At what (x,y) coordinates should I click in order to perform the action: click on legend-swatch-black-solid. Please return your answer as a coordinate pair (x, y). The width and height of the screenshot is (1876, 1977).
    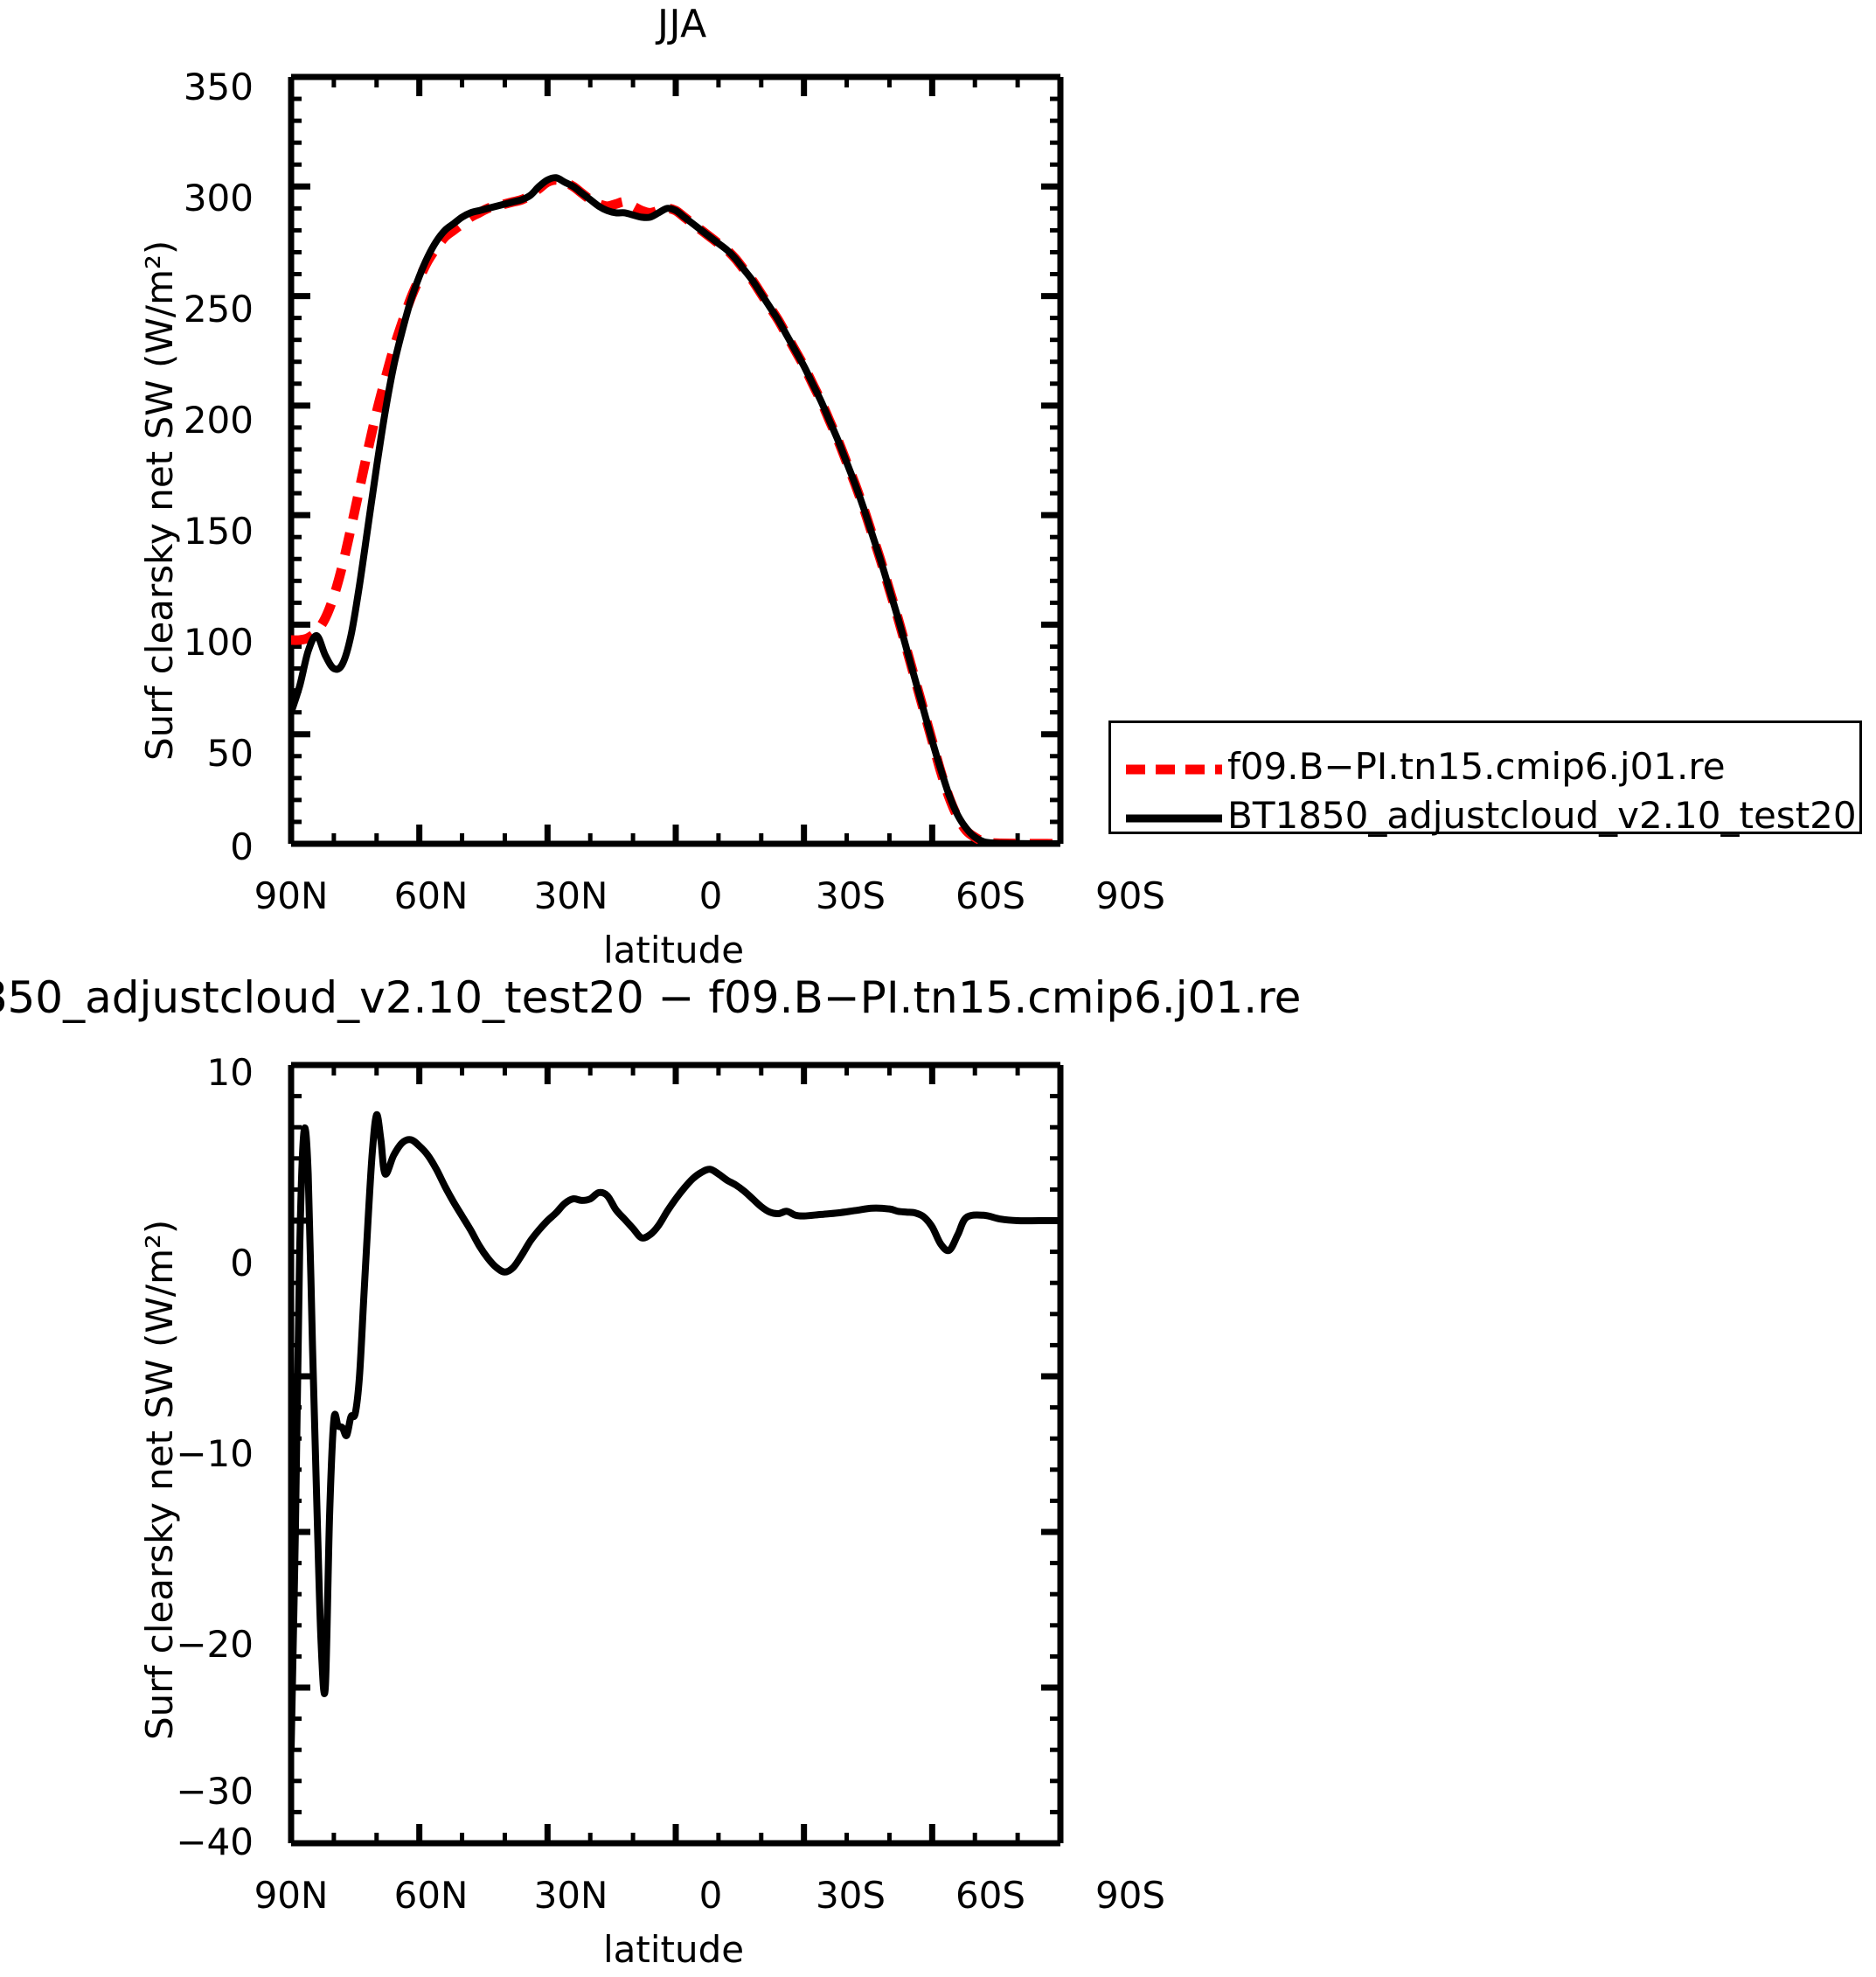
    Looking at the image, I should click on (1174, 817).